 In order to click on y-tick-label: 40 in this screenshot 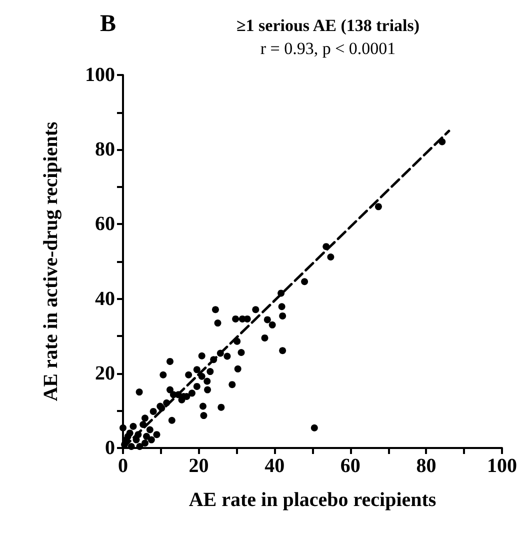, I will do `click(105, 299)`.